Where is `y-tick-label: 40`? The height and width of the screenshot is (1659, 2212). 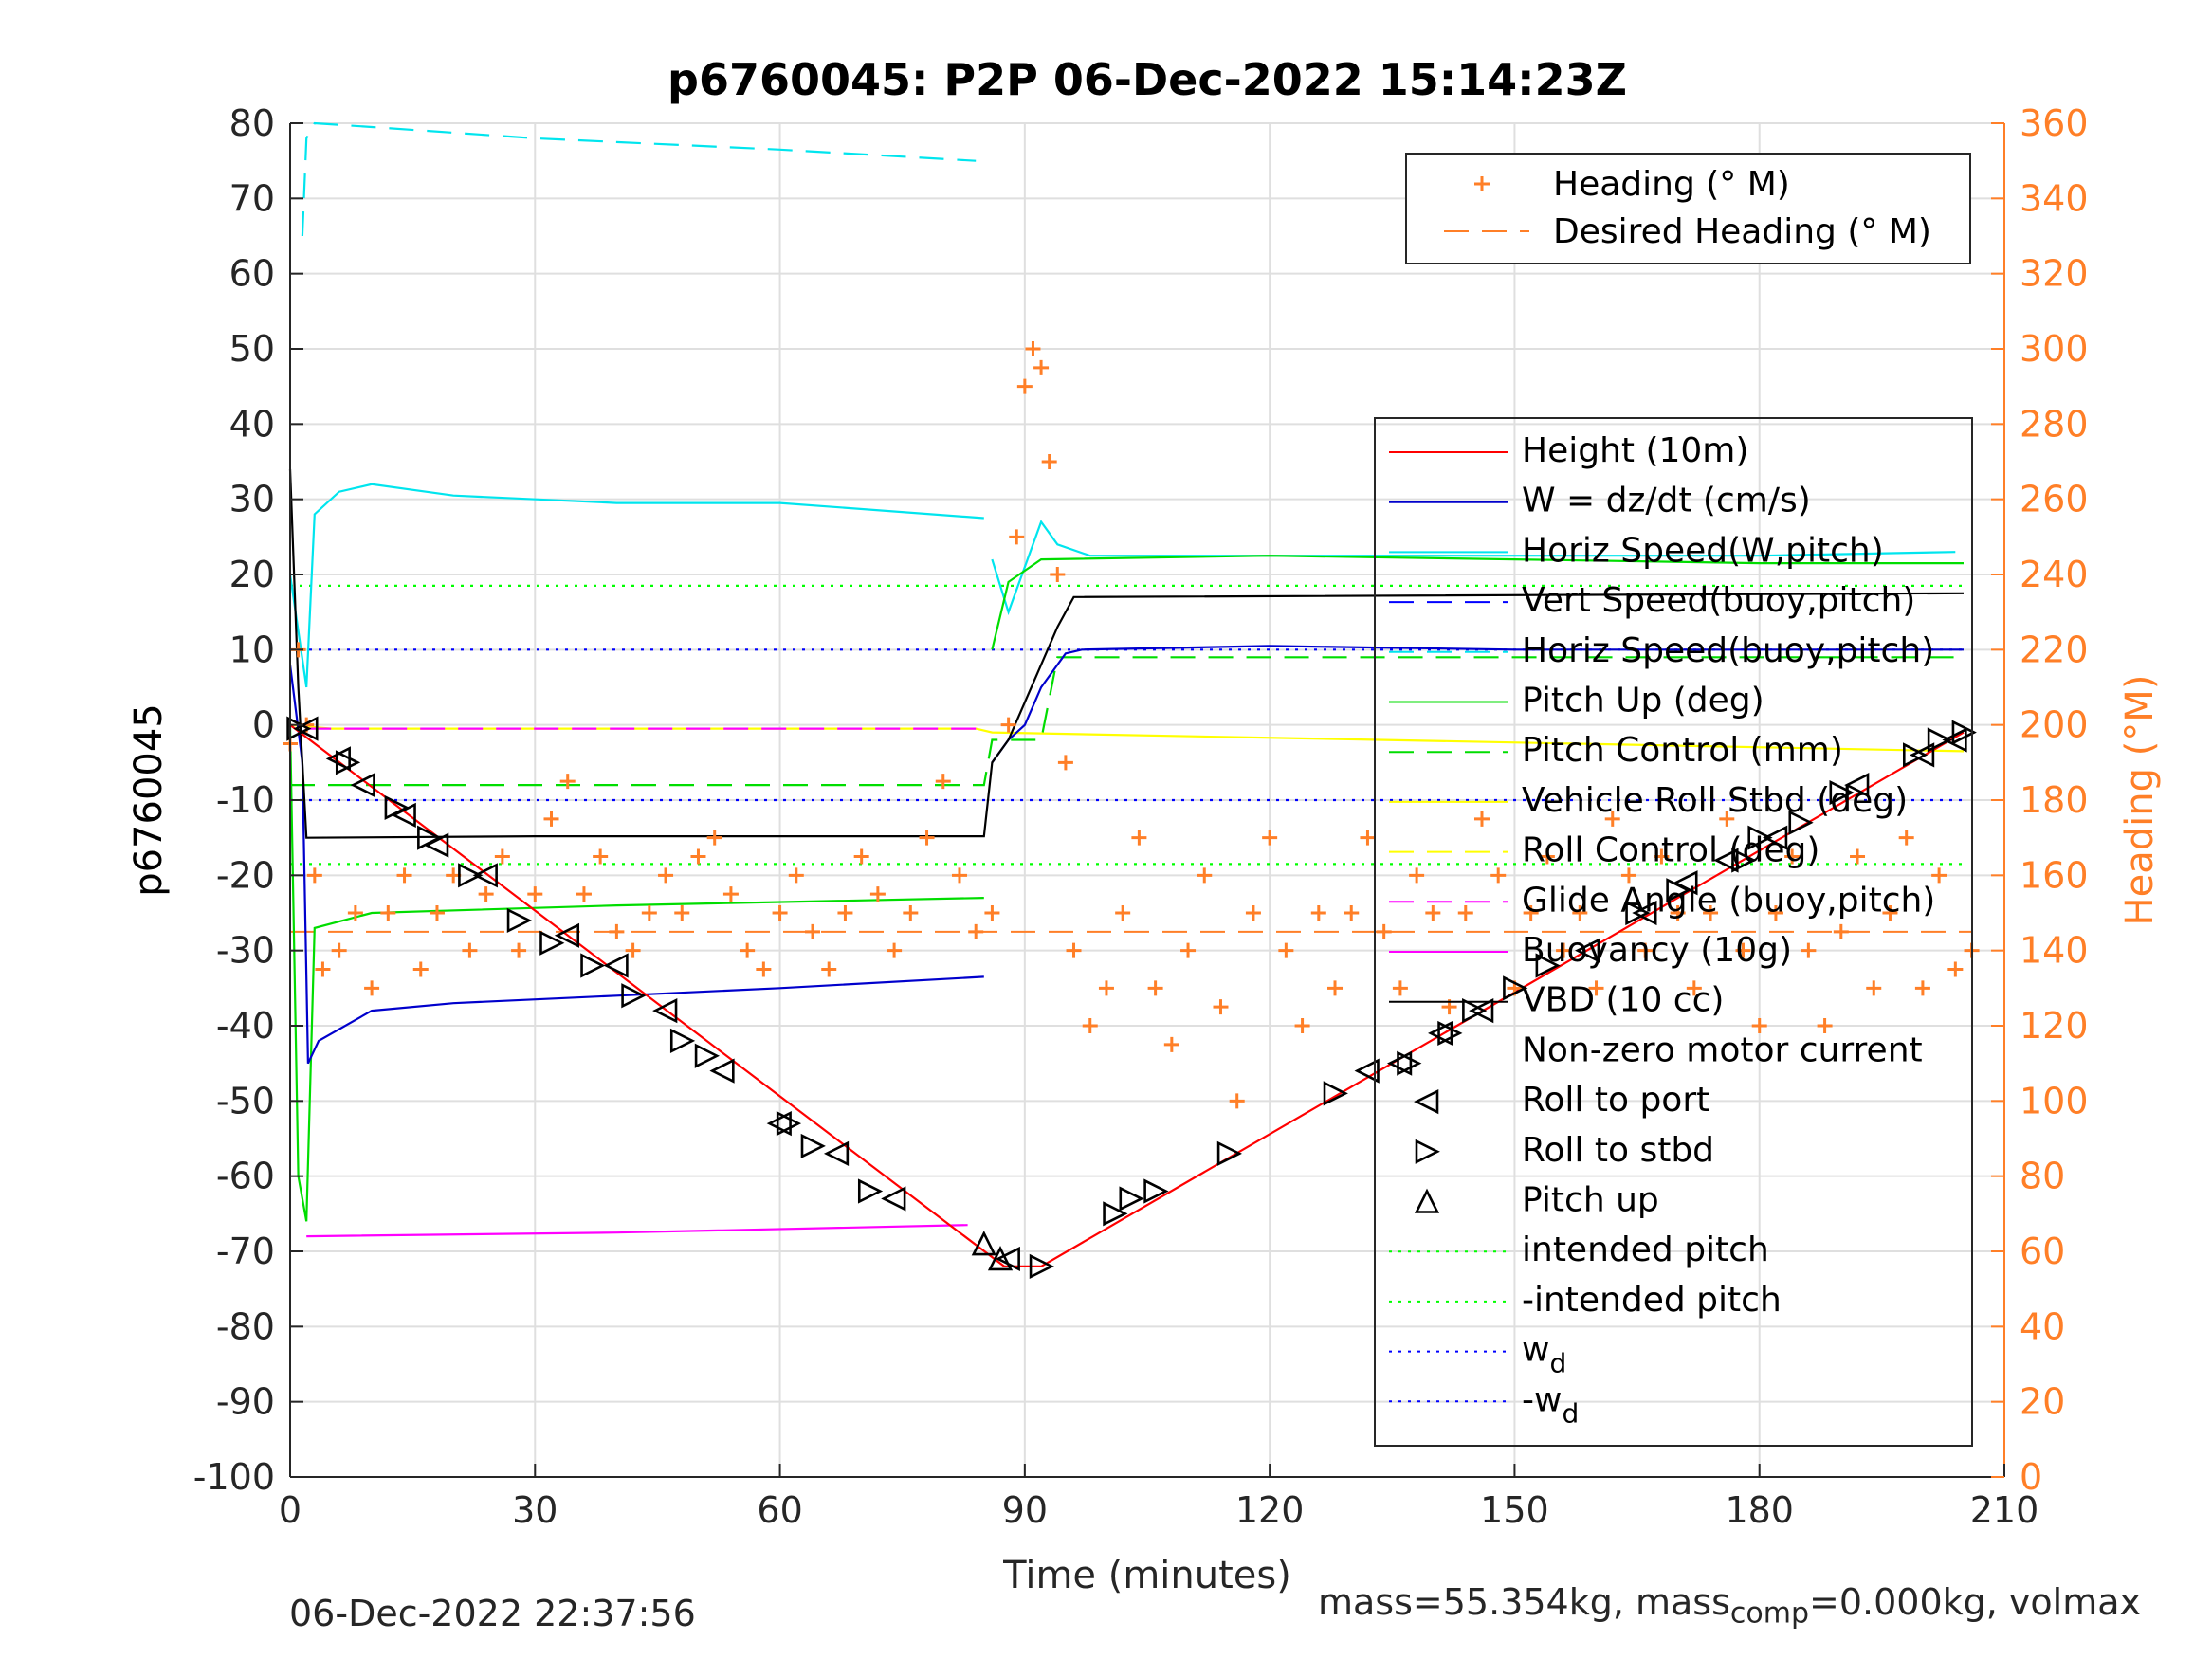
y-tick-label: 40 is located at coordinates (252, 424).